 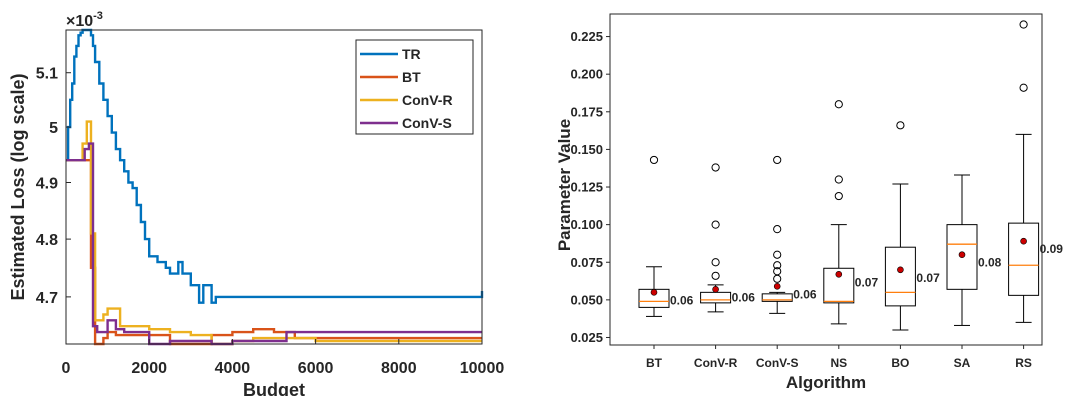 What do you see at coordinates (316, 368) in the screenshot?
I see `x-tick-label: 6000` at bounding box center [316, 368].